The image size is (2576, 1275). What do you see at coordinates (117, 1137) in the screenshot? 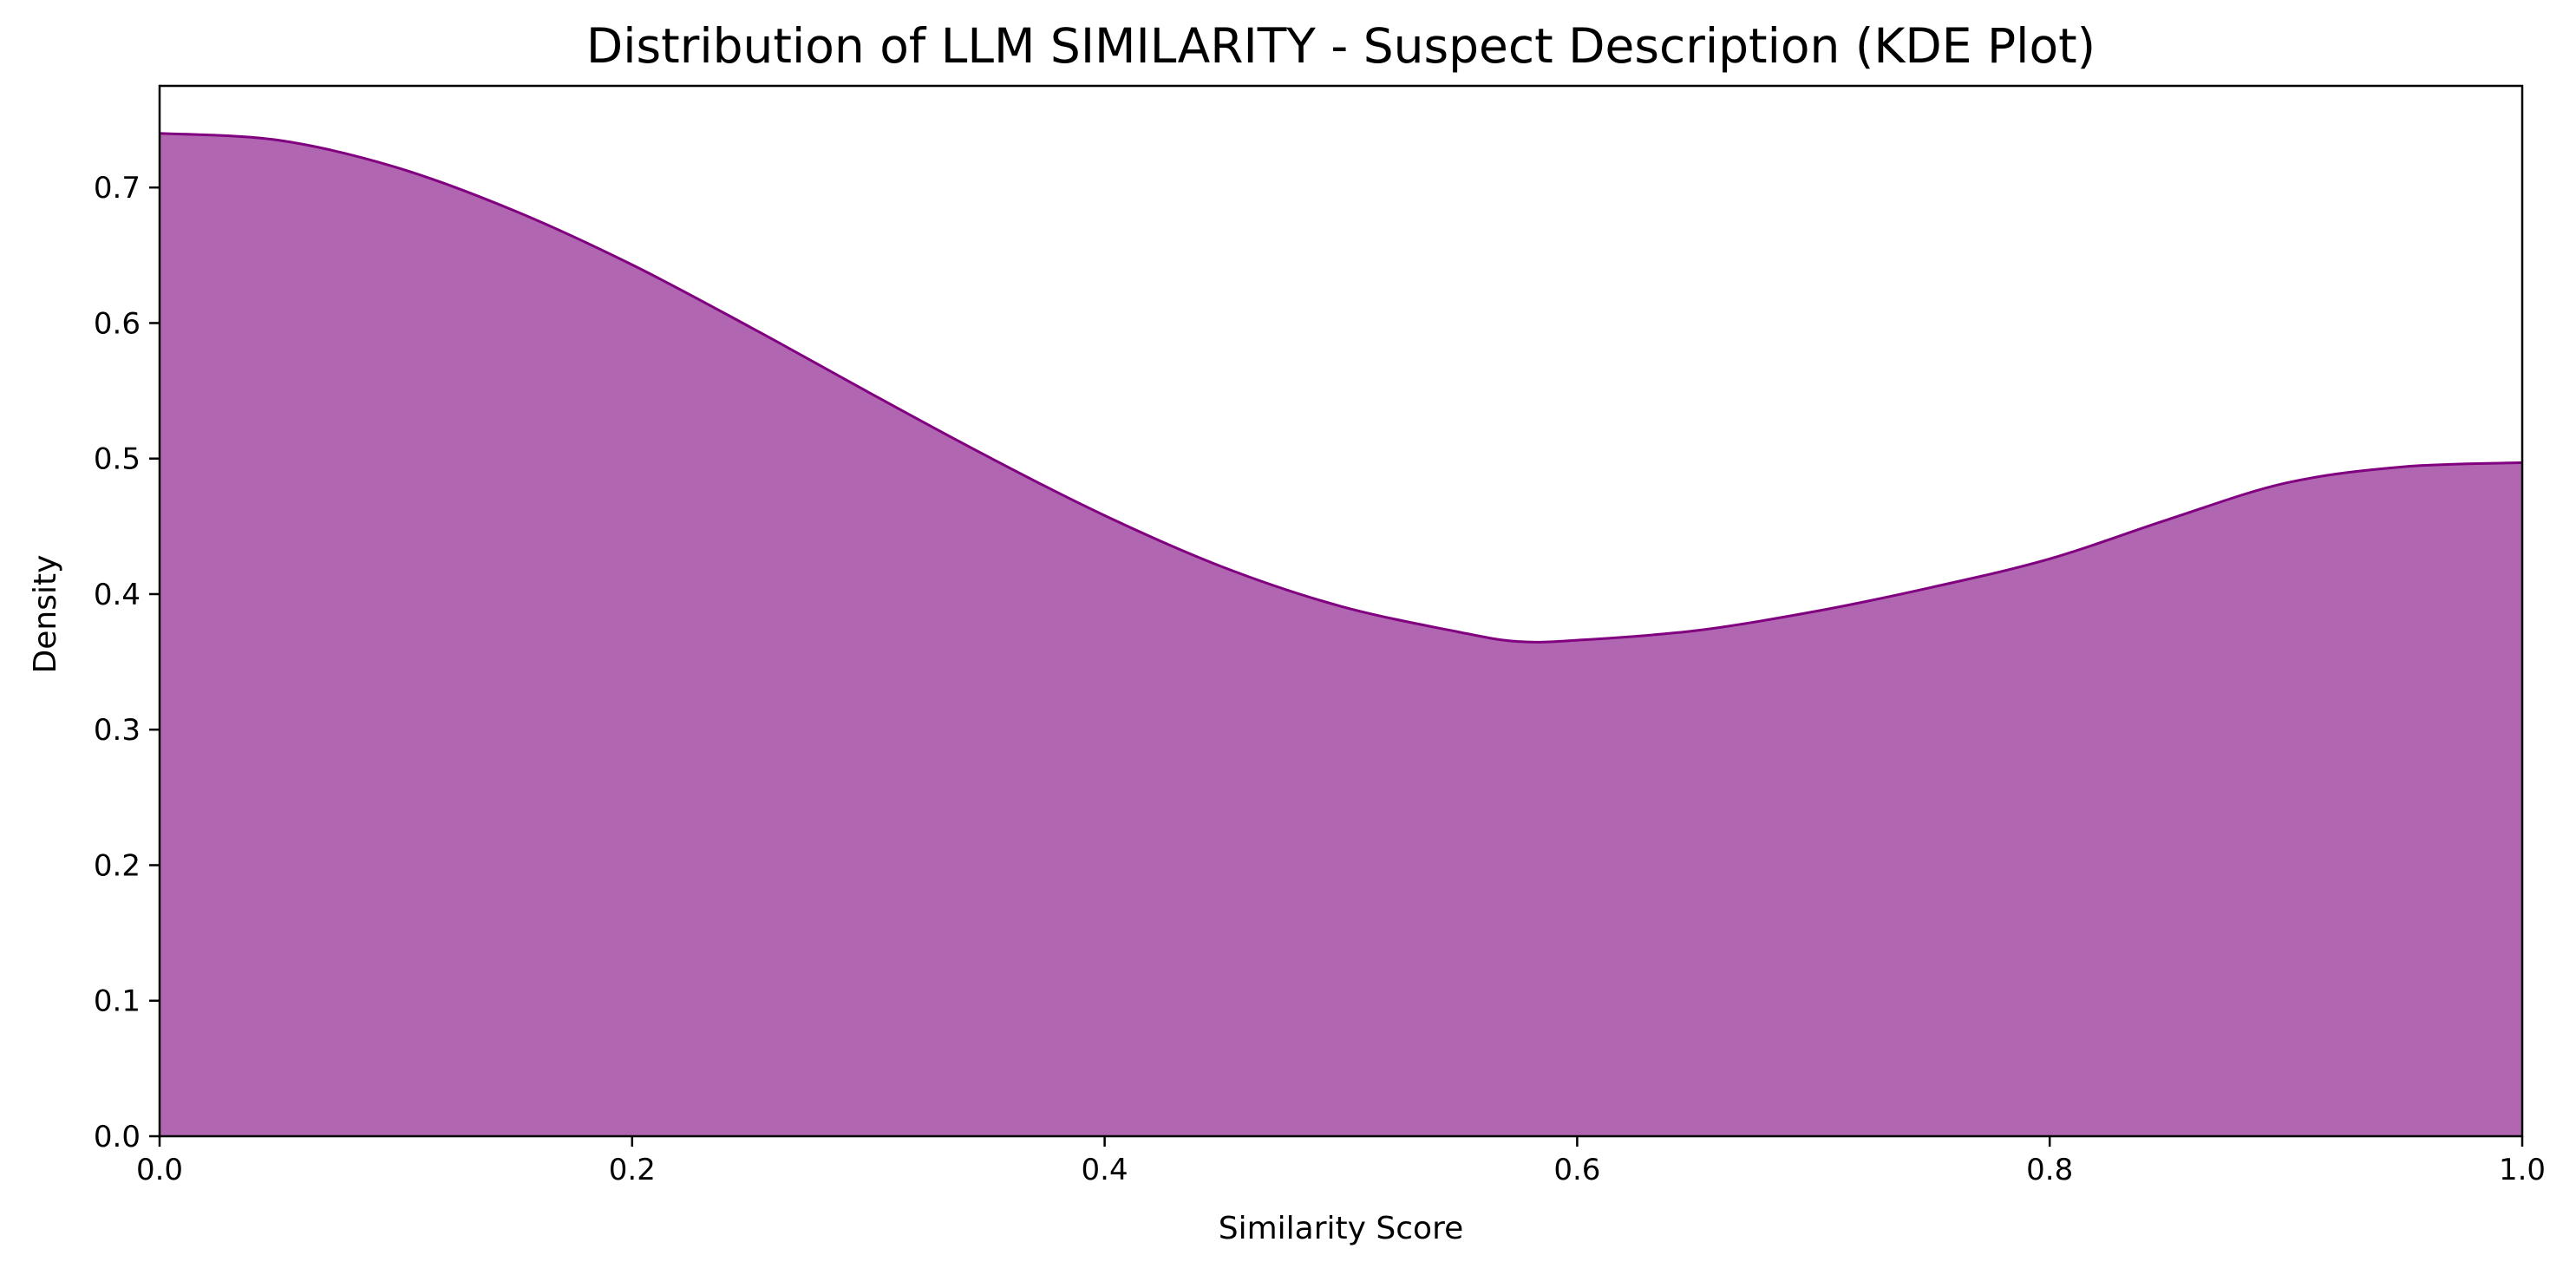
I see `y-tick-label: 0.0` at bounding box center [117, 1137].